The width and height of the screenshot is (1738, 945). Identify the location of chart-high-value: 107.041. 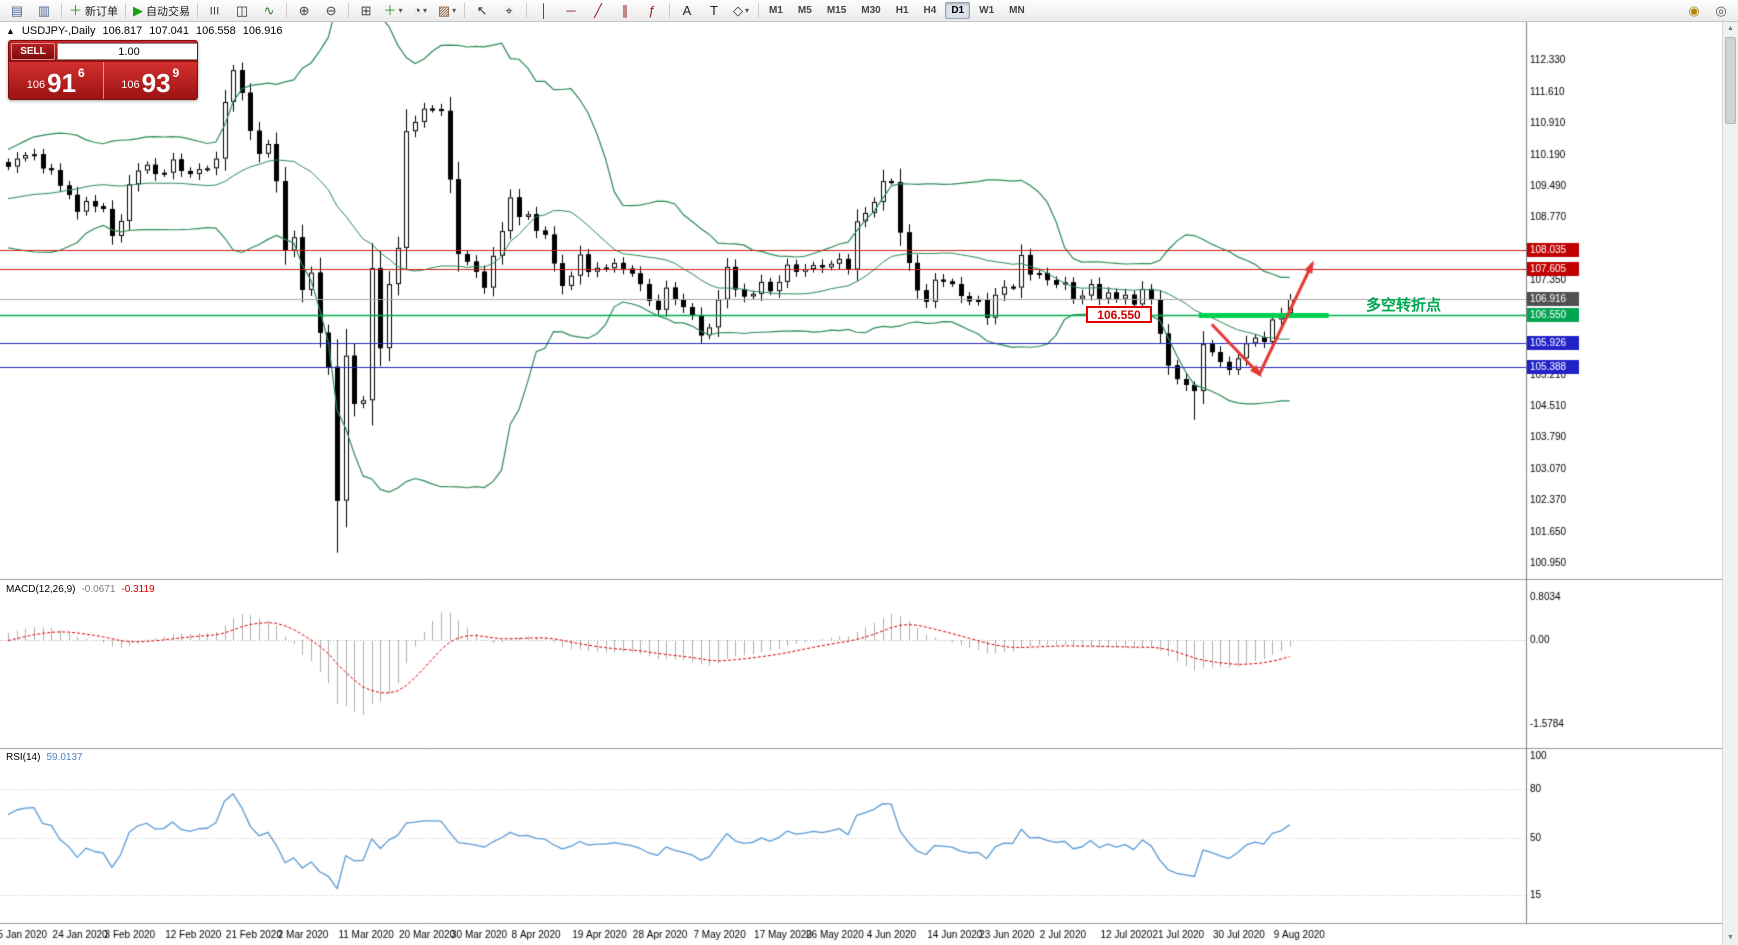
(169, 31).